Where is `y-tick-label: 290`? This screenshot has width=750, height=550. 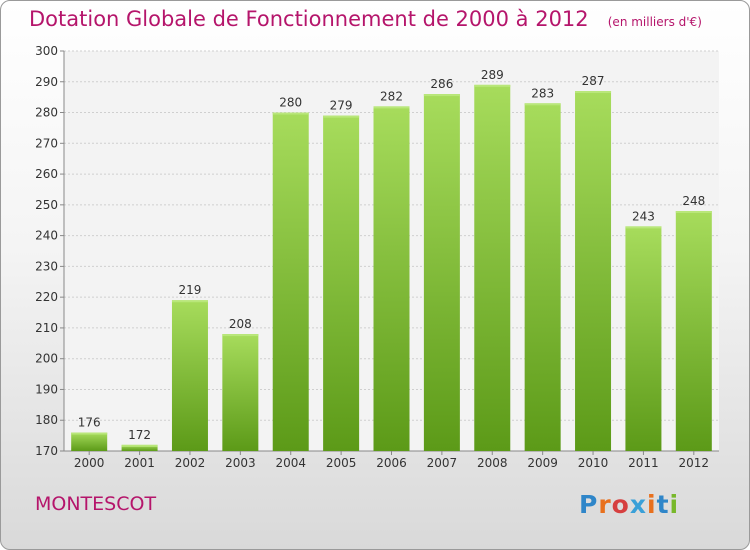
y-tick-label: 290 is located at coordinates (46, 82).